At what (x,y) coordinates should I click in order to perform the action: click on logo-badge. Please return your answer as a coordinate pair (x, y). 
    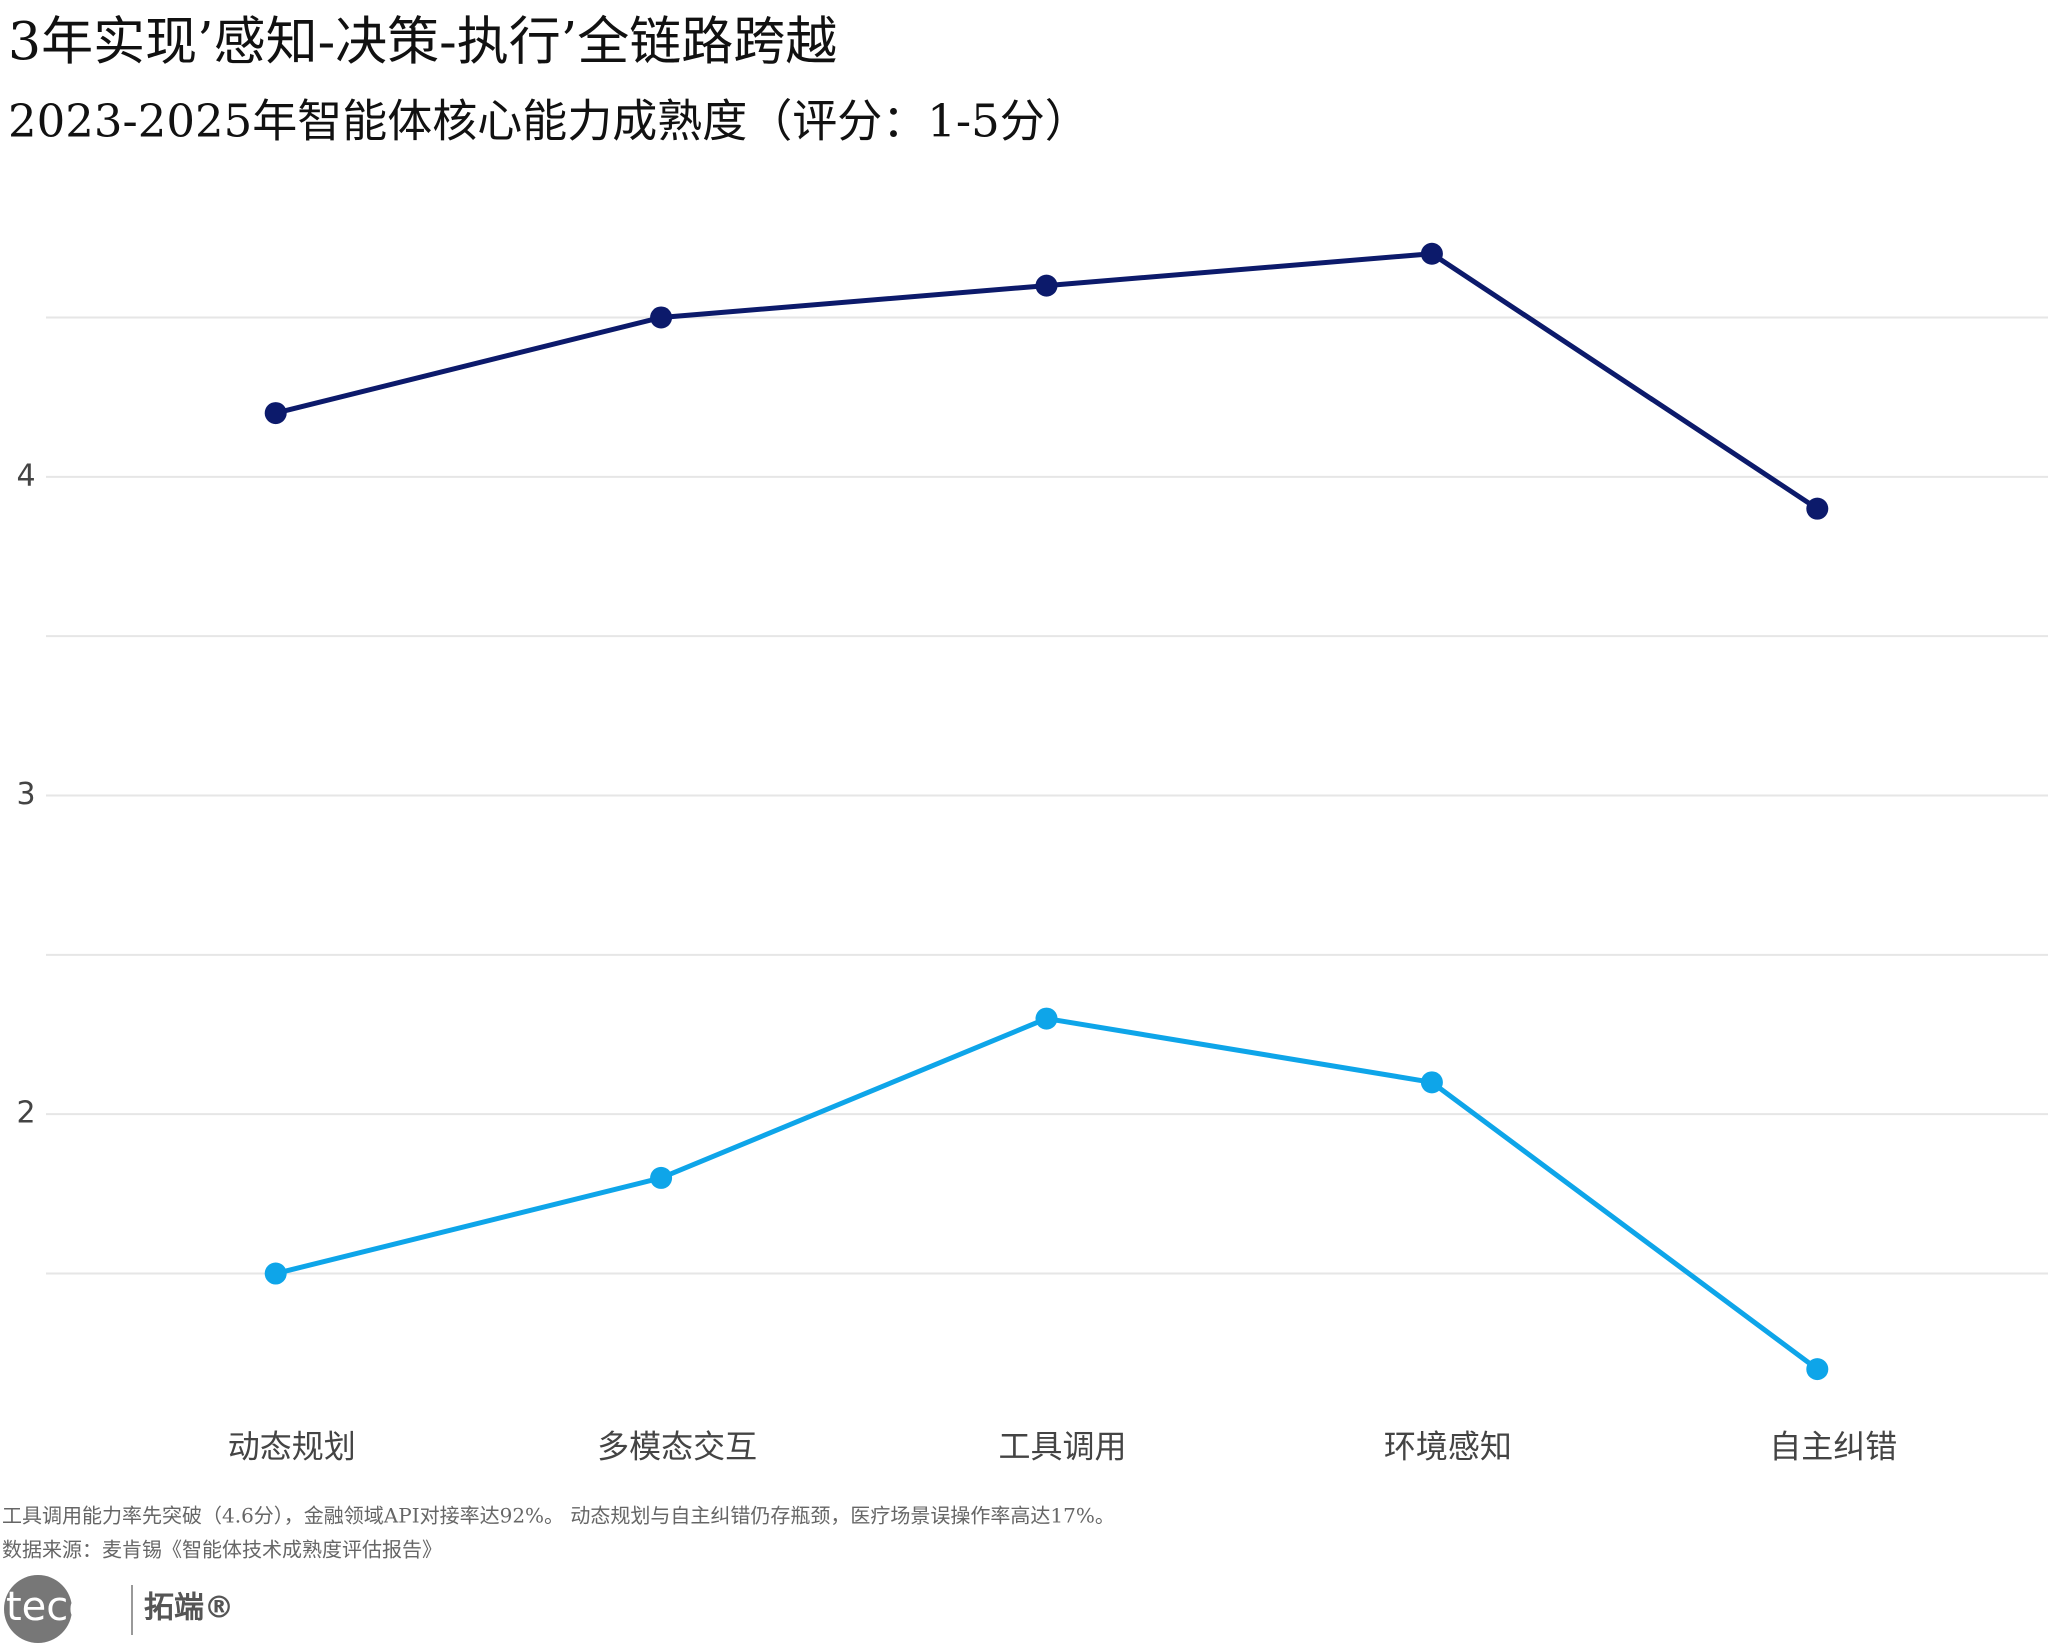
    Looking at the image, I should click on (38, 1609).